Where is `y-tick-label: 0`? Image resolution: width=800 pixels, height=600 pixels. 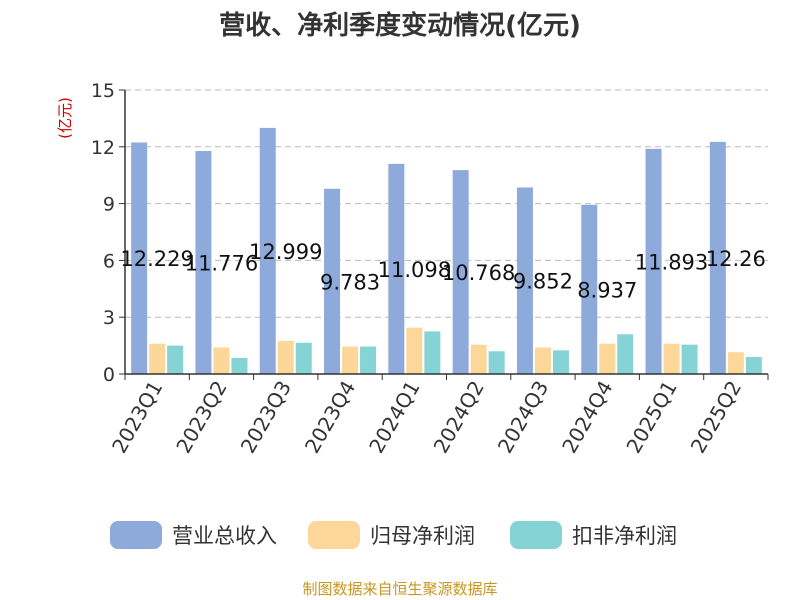 y-tick-label: 0 is located at coordinates (109, 375).